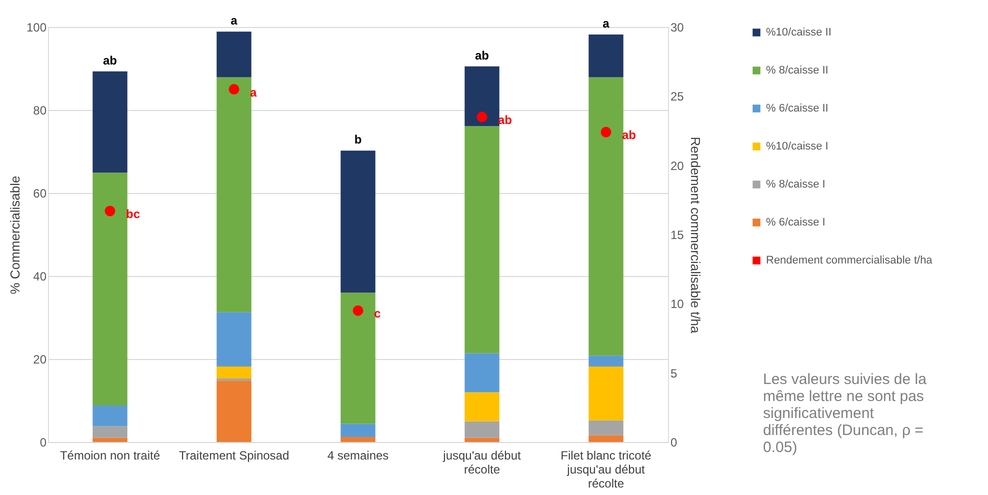 The height and width of the screenshot is (495, 988). Describe the element at coordinates (799, 32) in the screenshot. I see `legend-label: %10/caisse II` at that location.